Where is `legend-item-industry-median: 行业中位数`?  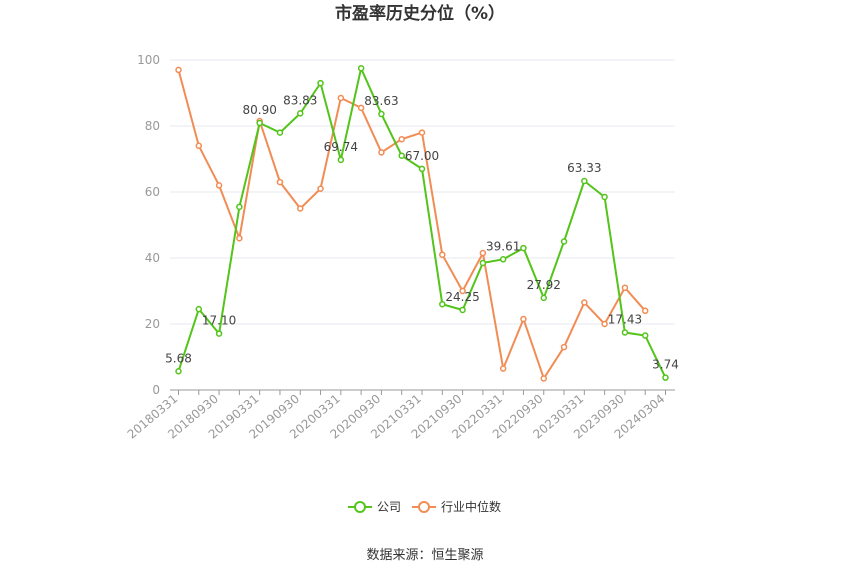
legend-item-industry-median: 行业中位数 is located at coordinates (456, 506).